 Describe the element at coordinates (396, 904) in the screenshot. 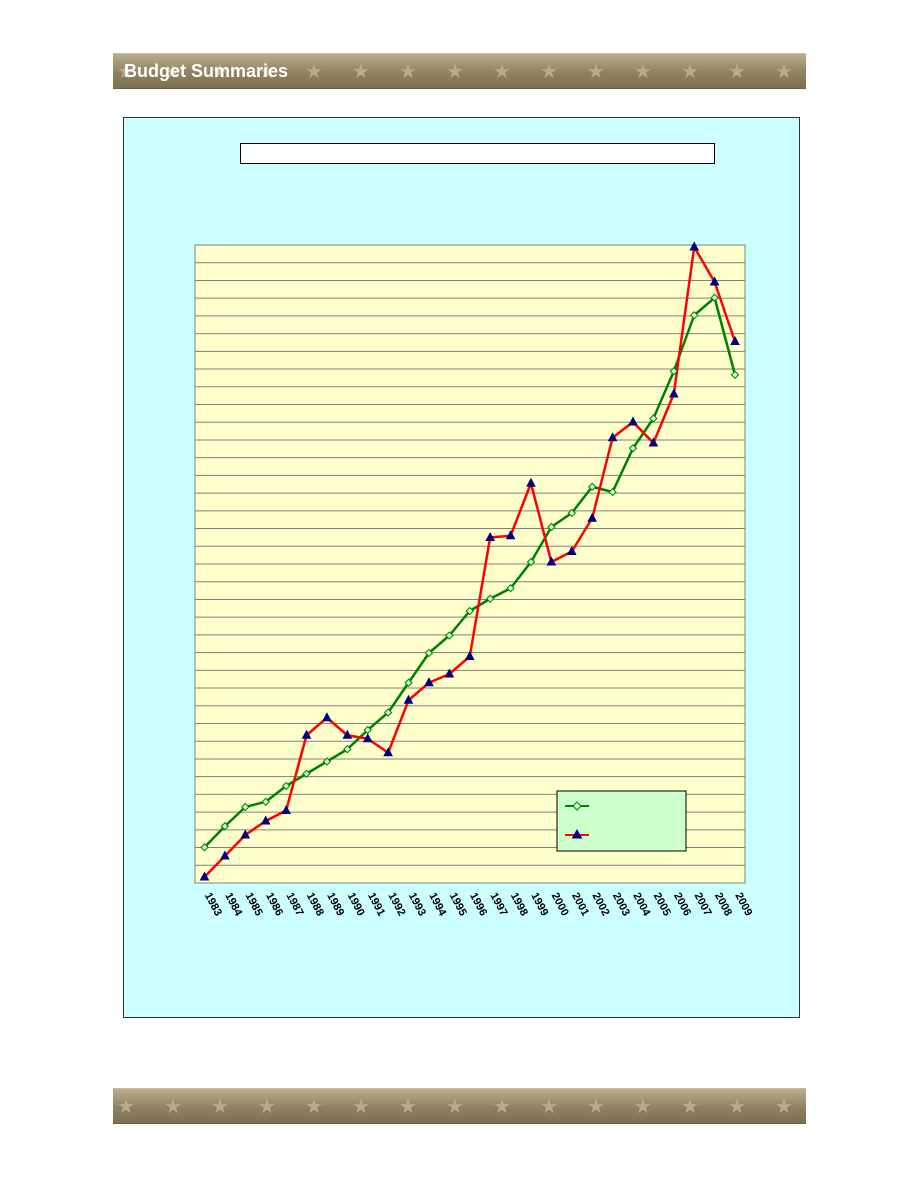

I see `x-tick-label: 1992` at that location.